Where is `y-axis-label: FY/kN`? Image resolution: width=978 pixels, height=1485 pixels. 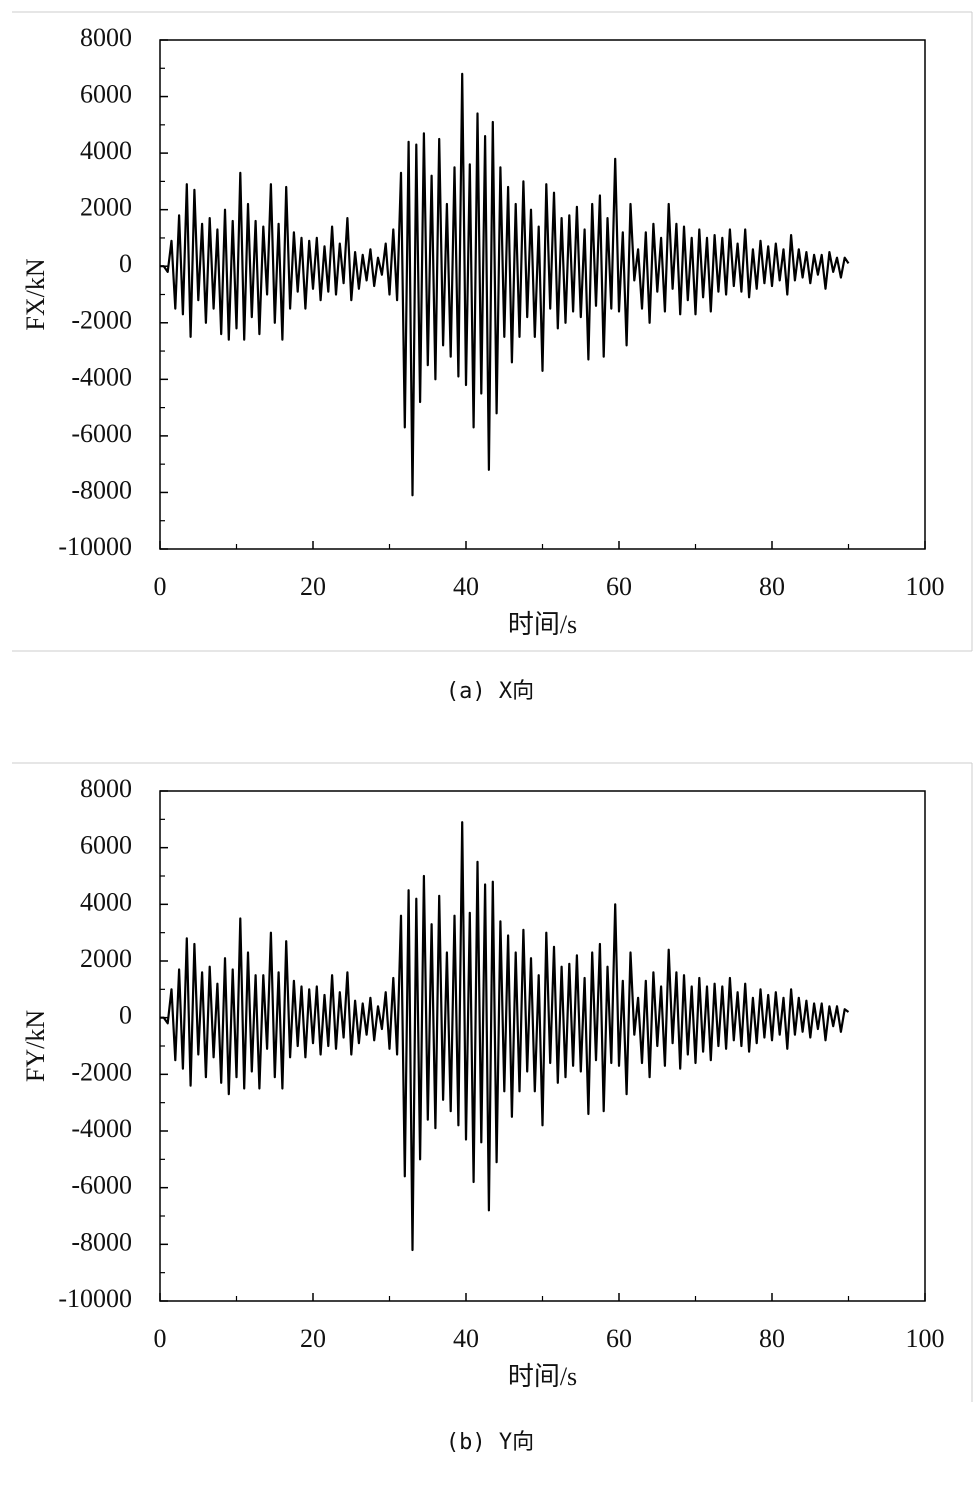 y-axis-label: FY/kN is located at coordinates (35, 1046).